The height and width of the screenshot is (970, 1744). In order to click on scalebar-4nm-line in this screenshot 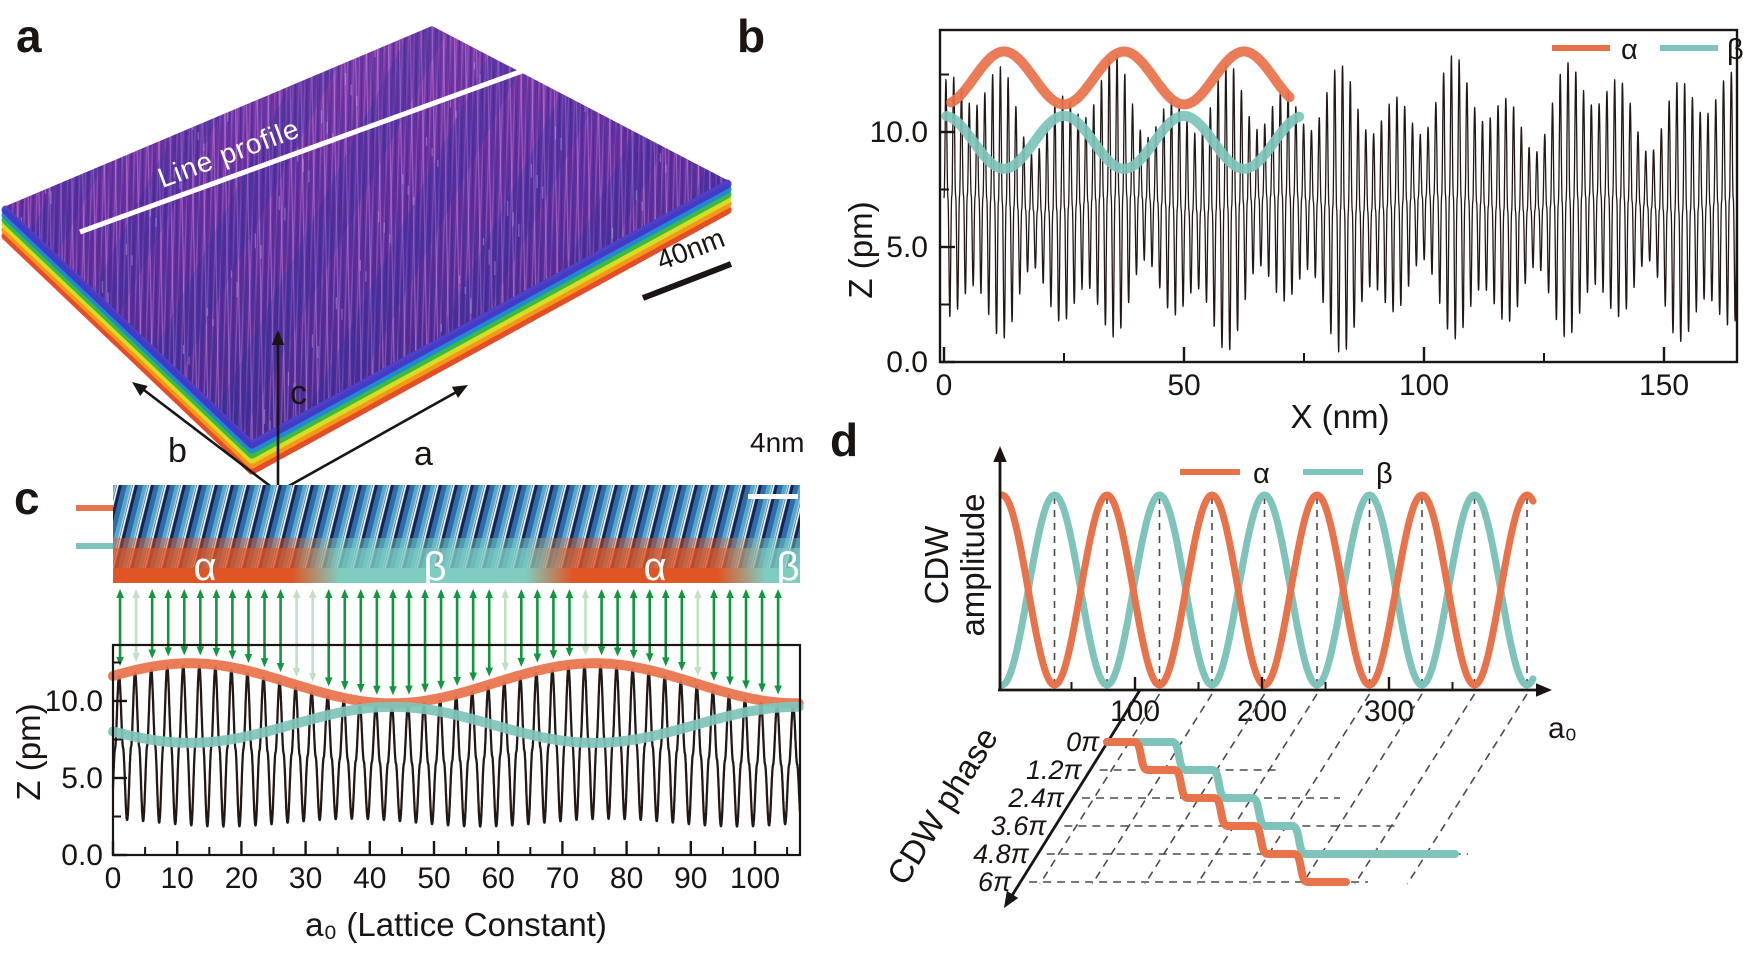, I will do `click(773, 496)`.